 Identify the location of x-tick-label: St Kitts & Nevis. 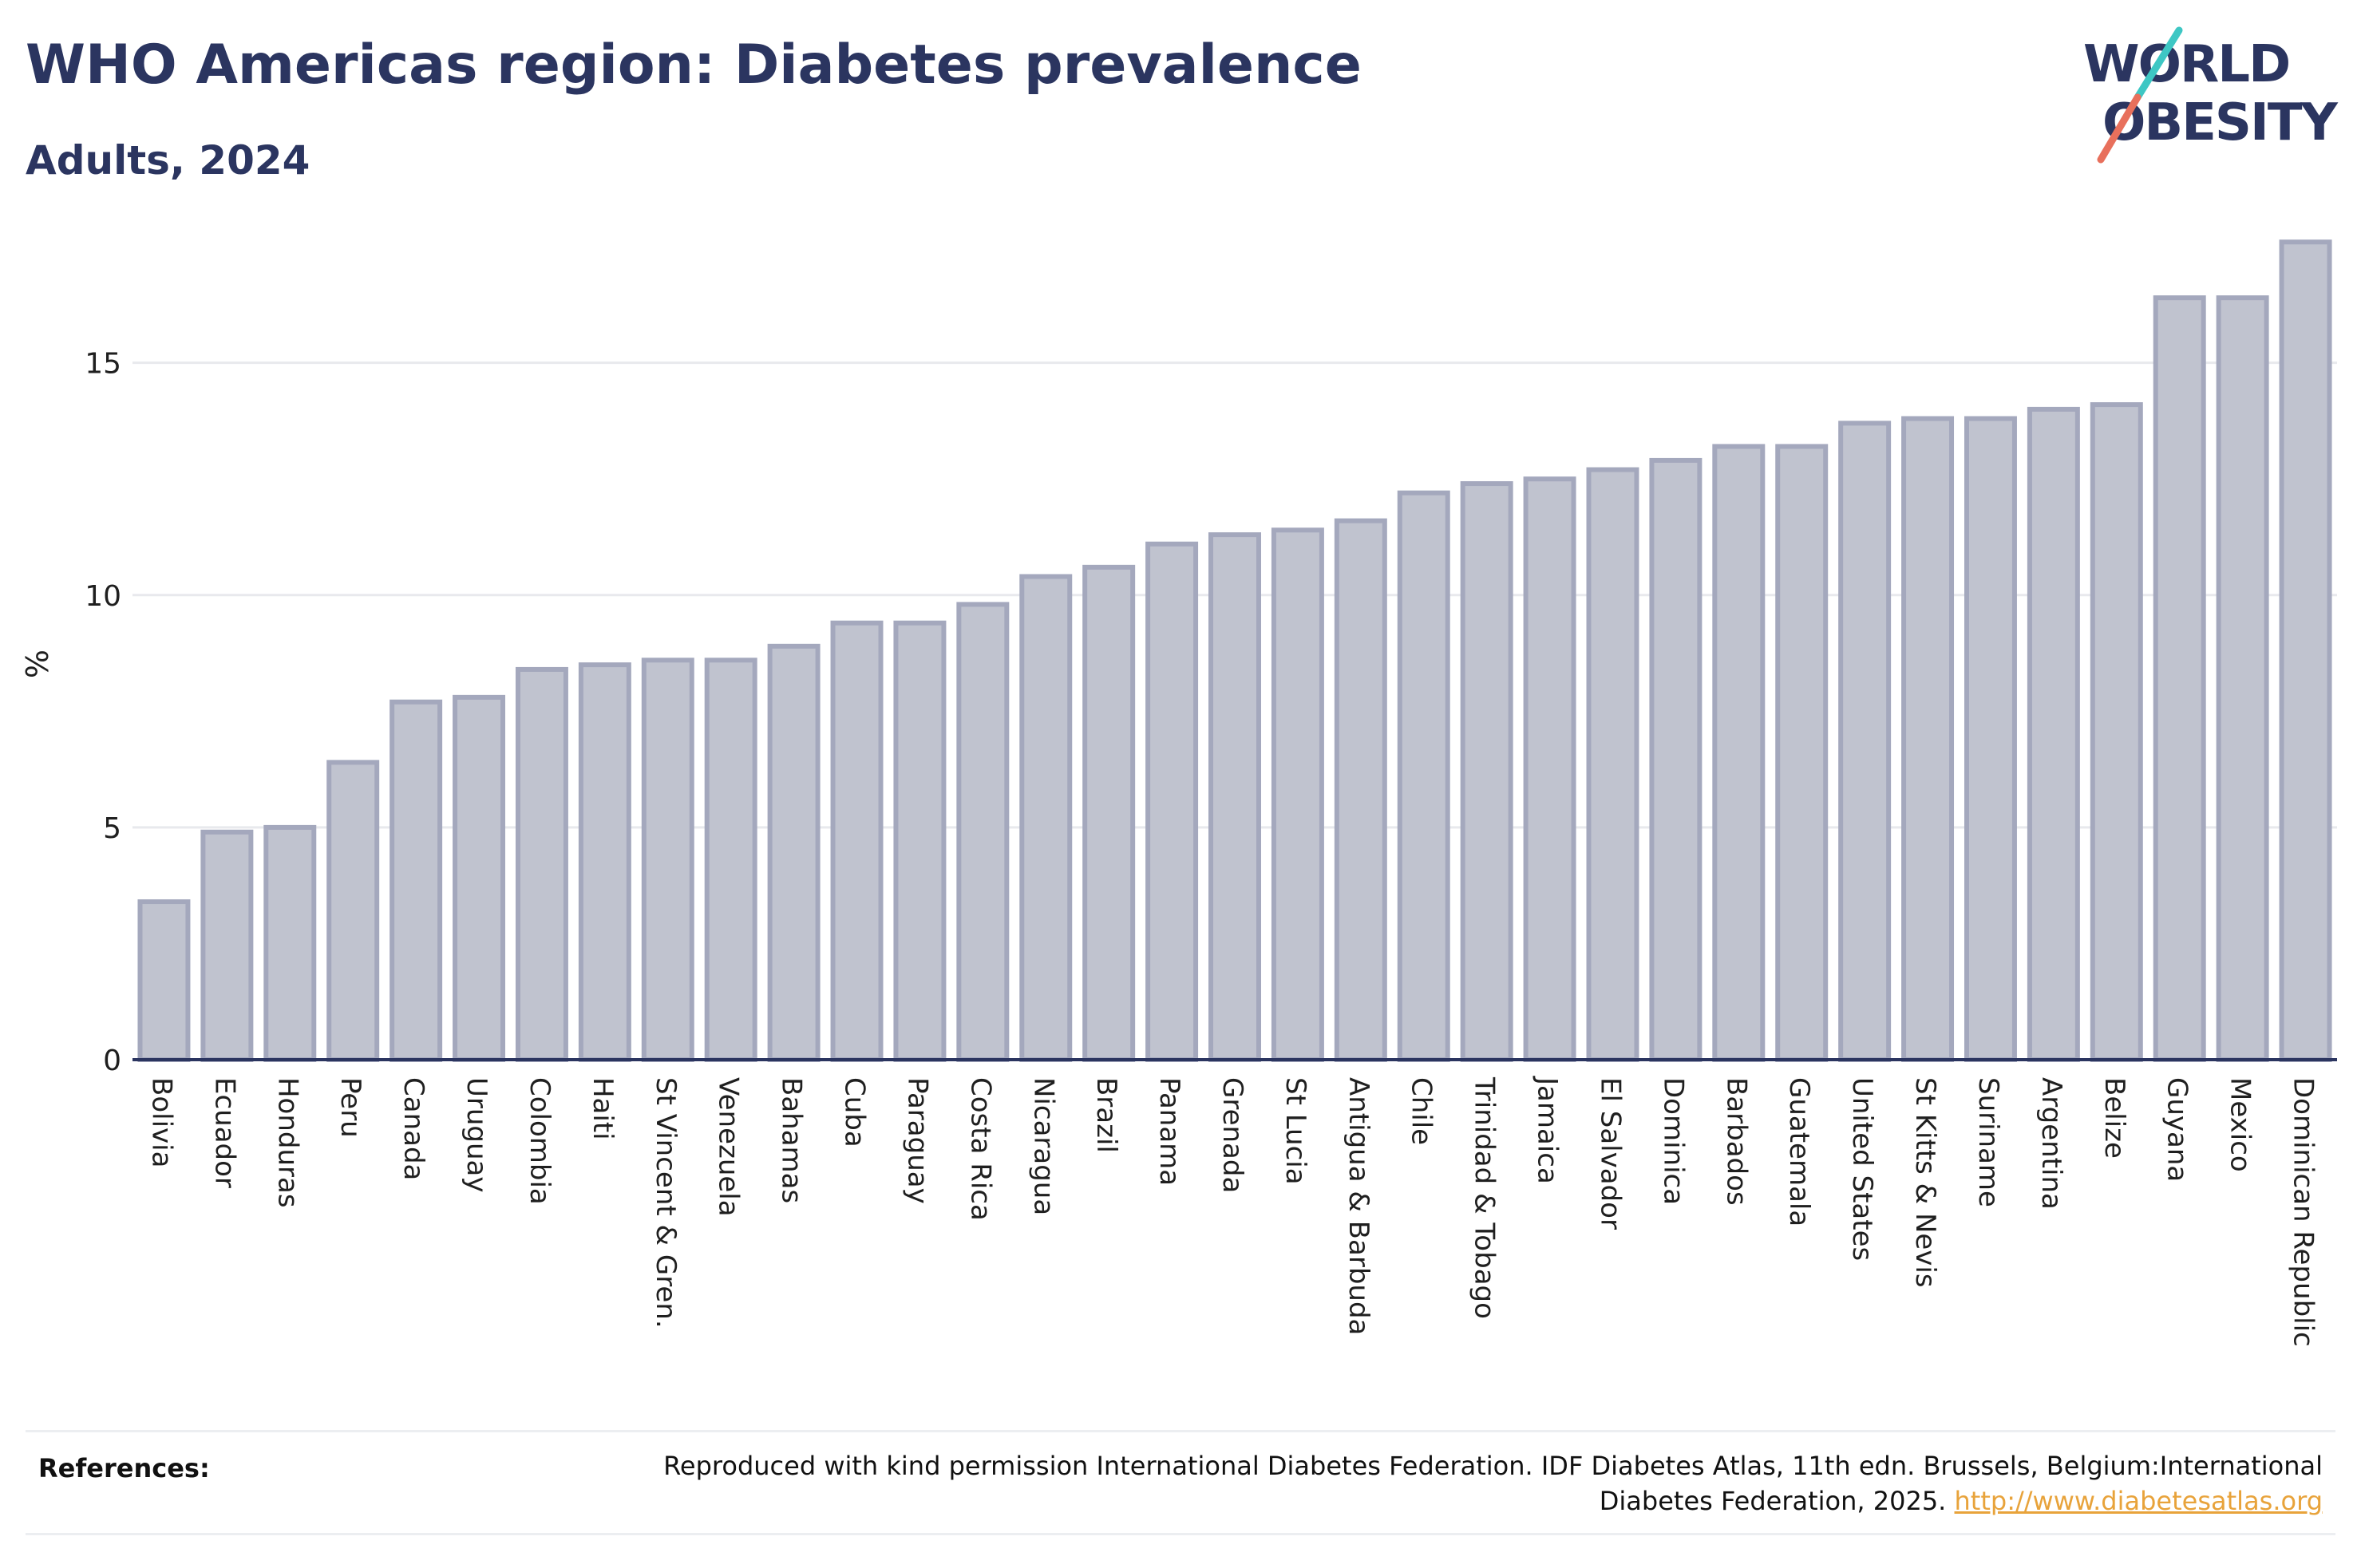
(1925, 1182).